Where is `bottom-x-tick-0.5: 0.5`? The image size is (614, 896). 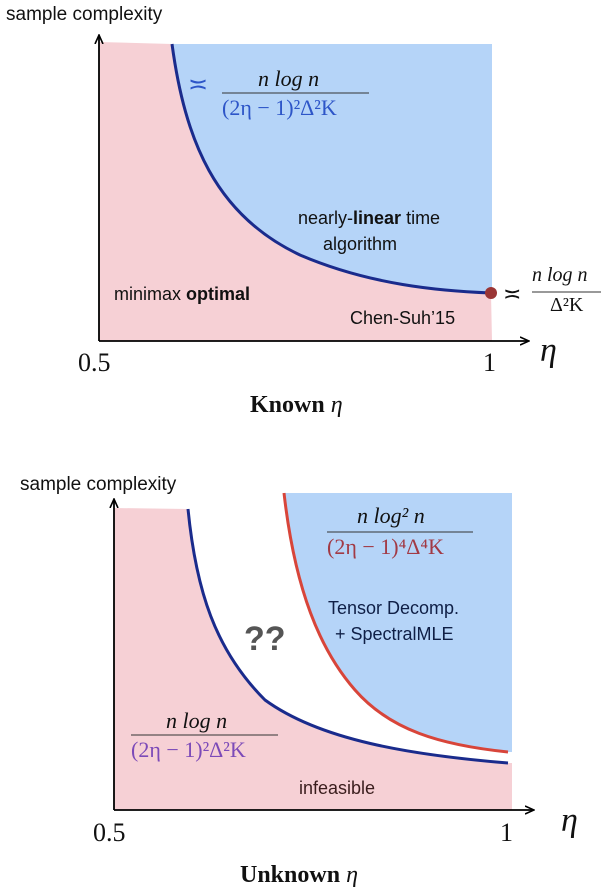
bottom-x-tick-0.5: 0.5 is located at coordinates (109, 832).